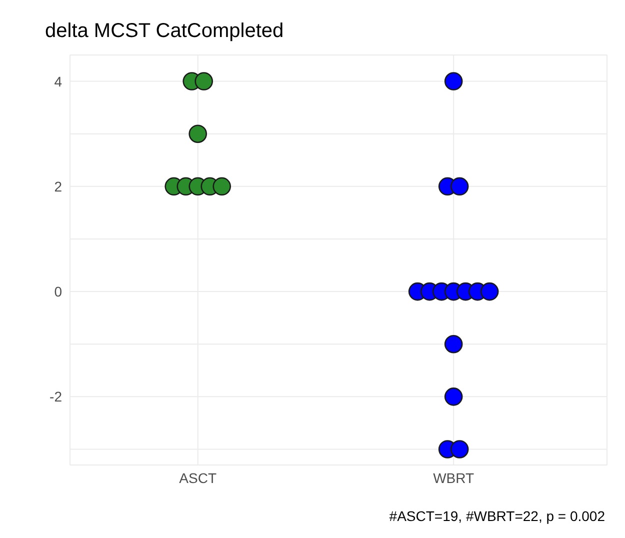 This screenshot has height=538, width=625. Describe the element at coordinates (164, 31) in the screenshot. I see `chart-title: delta MCST CatCompleted` at that location.